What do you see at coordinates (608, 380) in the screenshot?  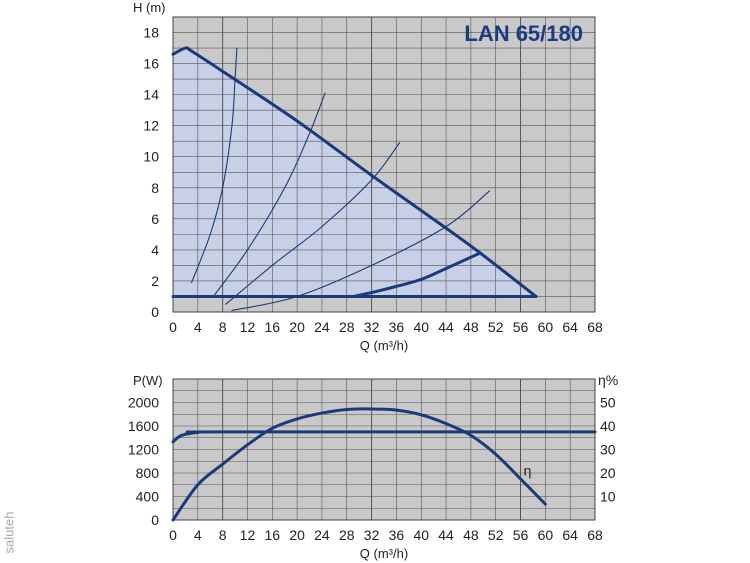 I see `y-right-axis-label: η%` at bounding box center [608, 380].